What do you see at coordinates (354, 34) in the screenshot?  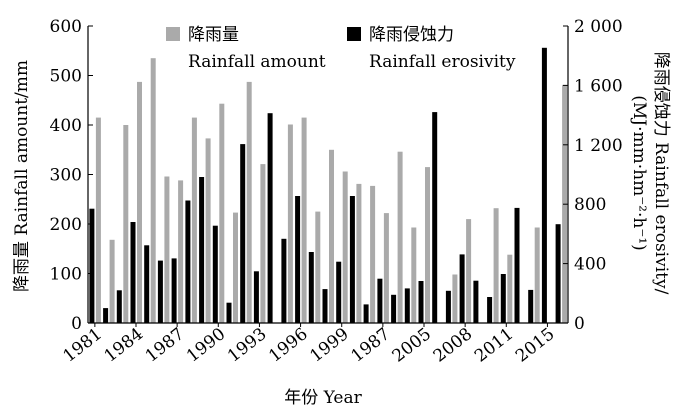 I see `legend-erosivity-swatch` at bounding box center [354, 34].